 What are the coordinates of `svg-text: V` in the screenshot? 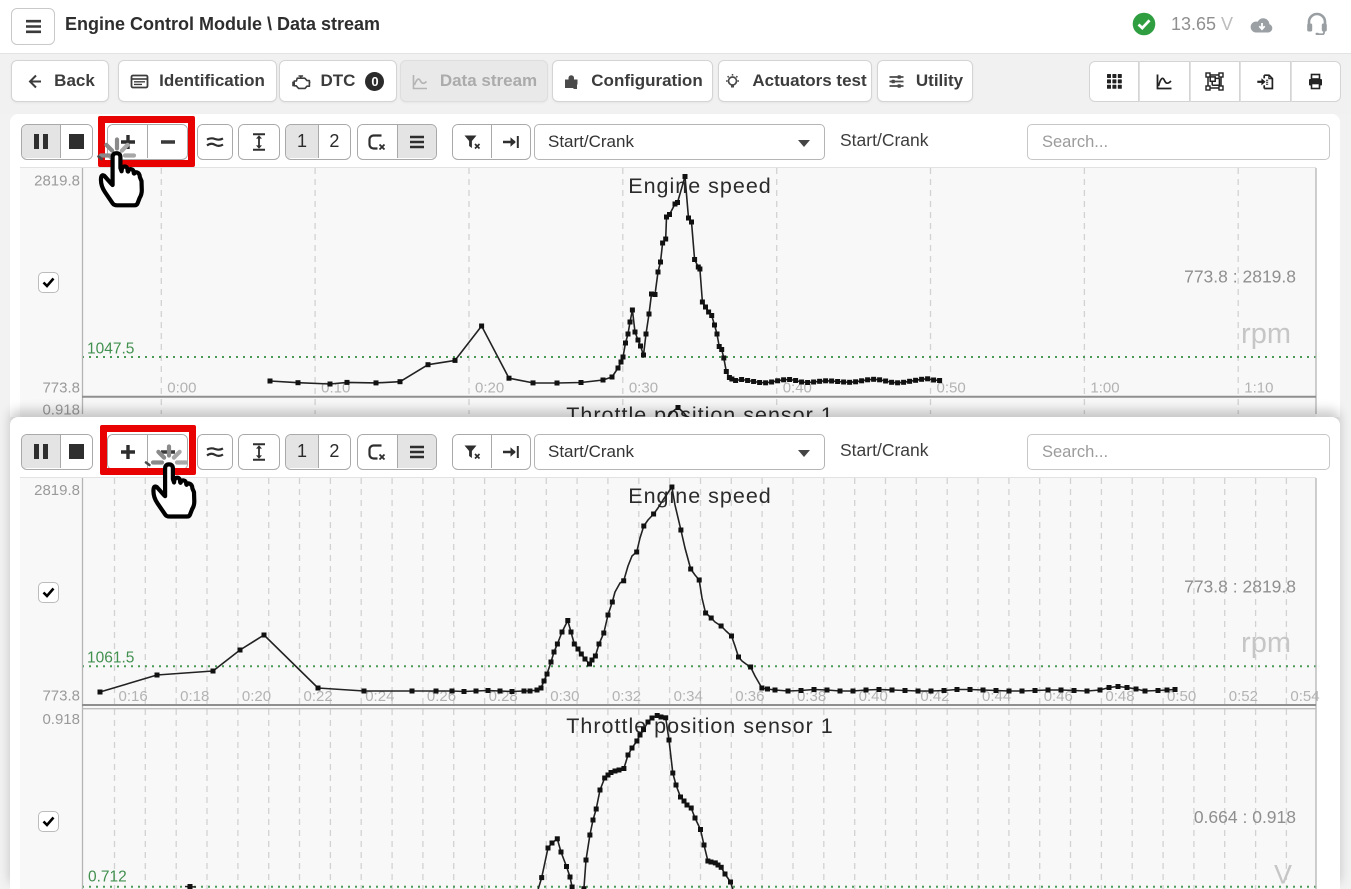 It's located at (1283, 874).